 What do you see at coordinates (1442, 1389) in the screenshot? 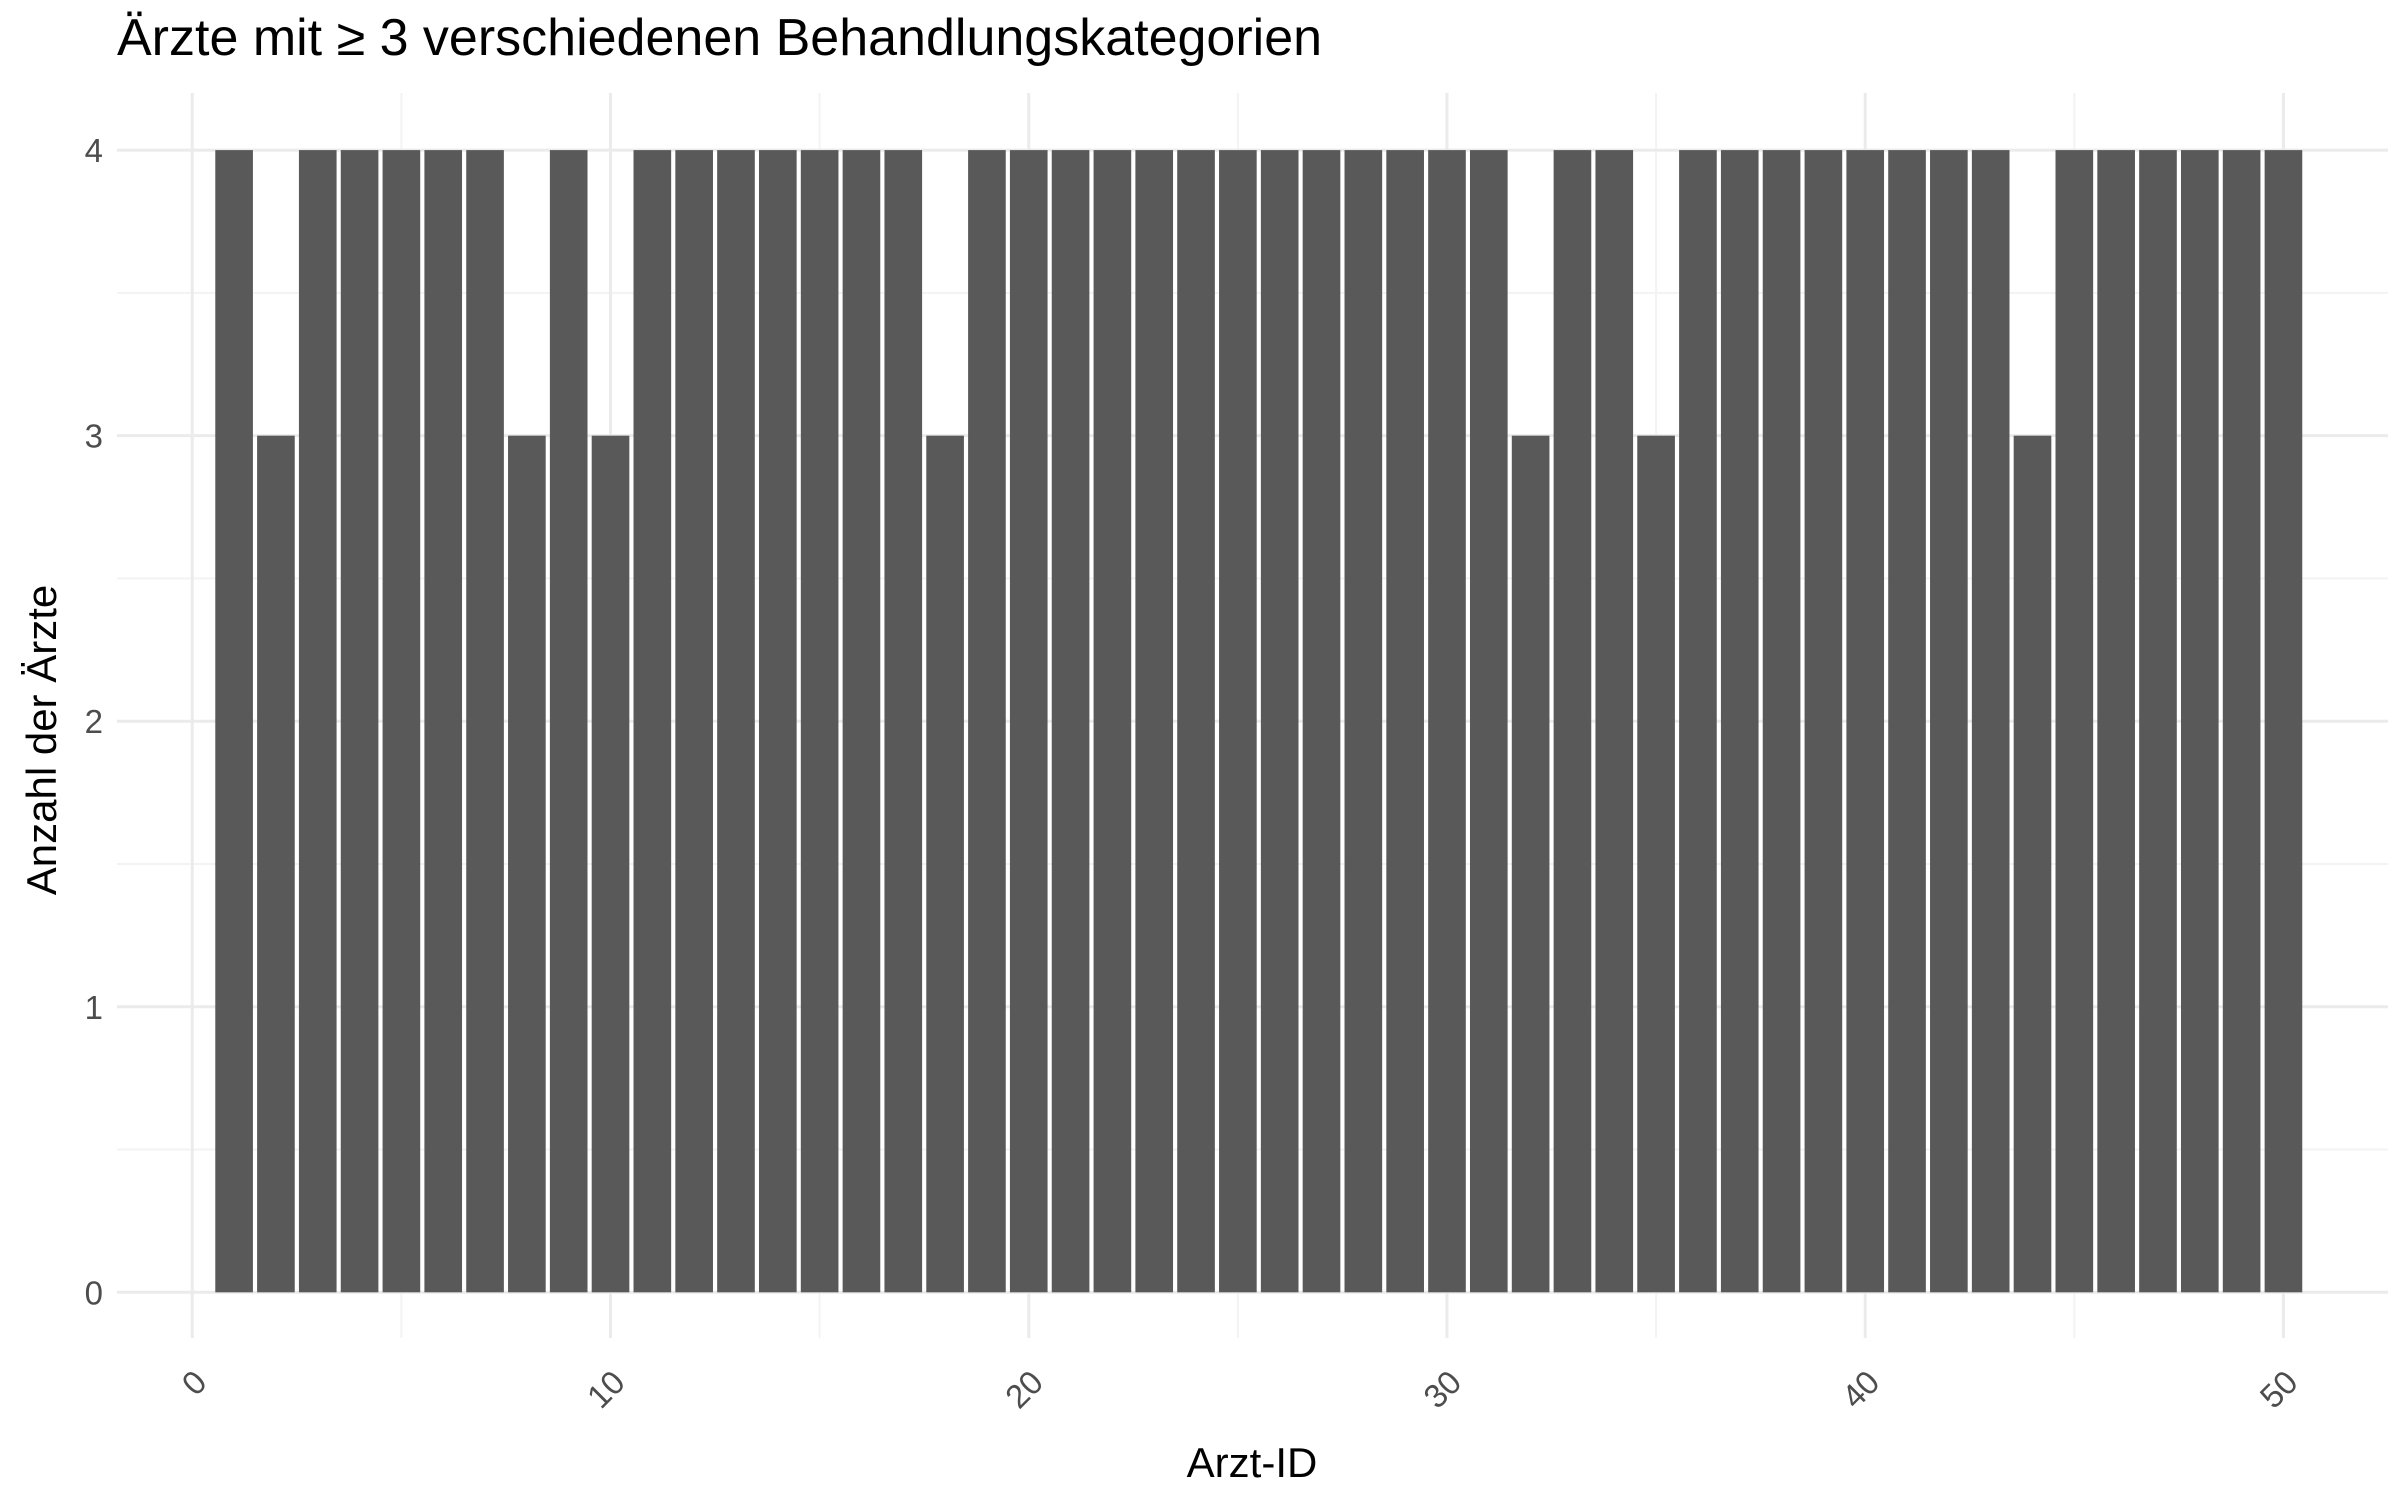
I see `x-tick-label: 30` at bounding box center [1442, 1389].